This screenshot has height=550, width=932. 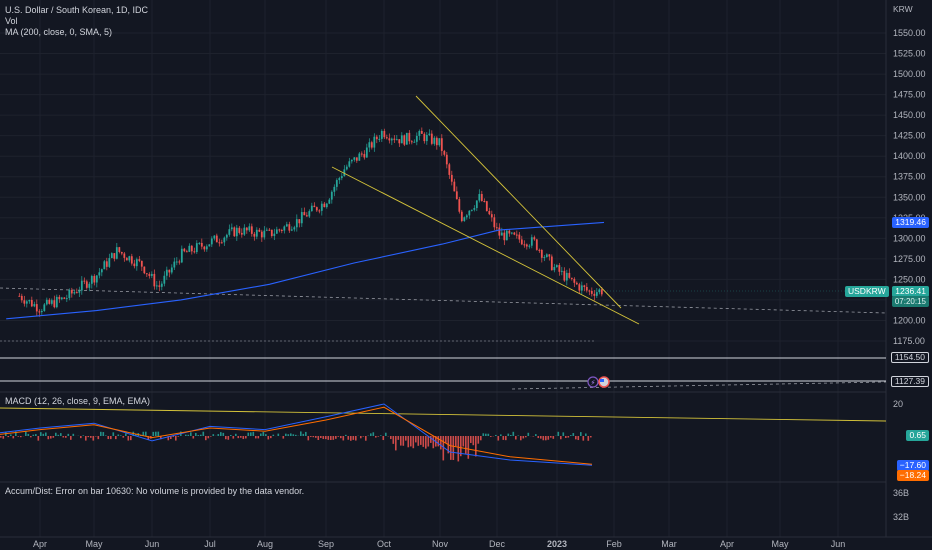 I want to click on price-tick-label: 1525.00, so click(x=909, y=54).